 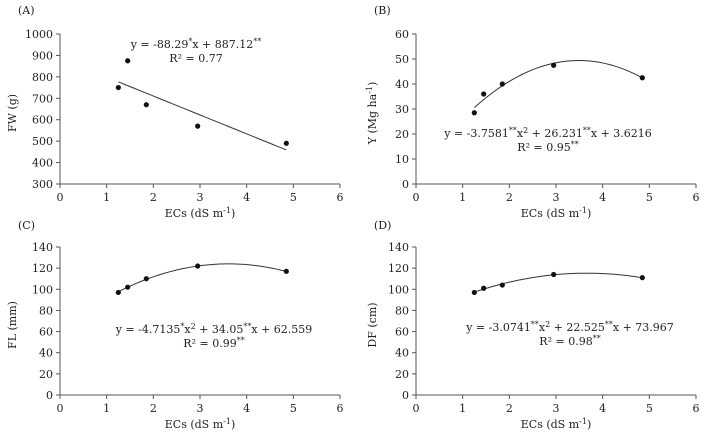 What do you see at coordinates (214, 329) in the screenshot?
I see `regression-equation: y = -4.7135*x2 + 34.05**x + 62.559` at bounding box center [214, 329].